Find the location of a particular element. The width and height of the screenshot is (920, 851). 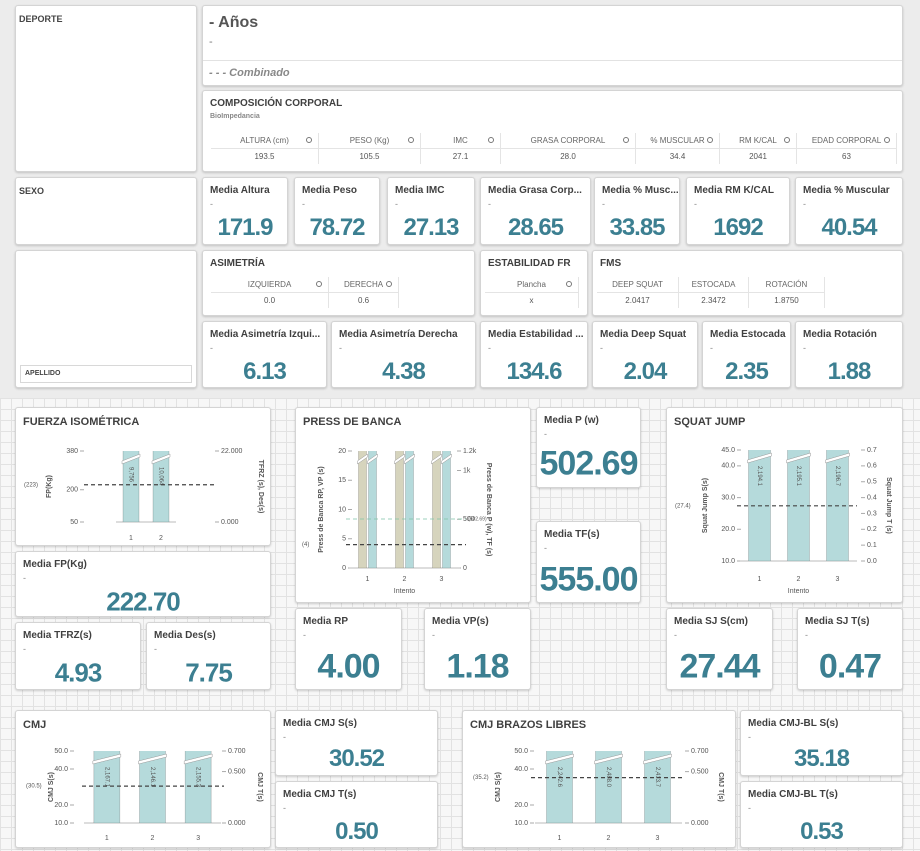

column-header: GRASA CORPORAL is located at coordinates (568, 141).